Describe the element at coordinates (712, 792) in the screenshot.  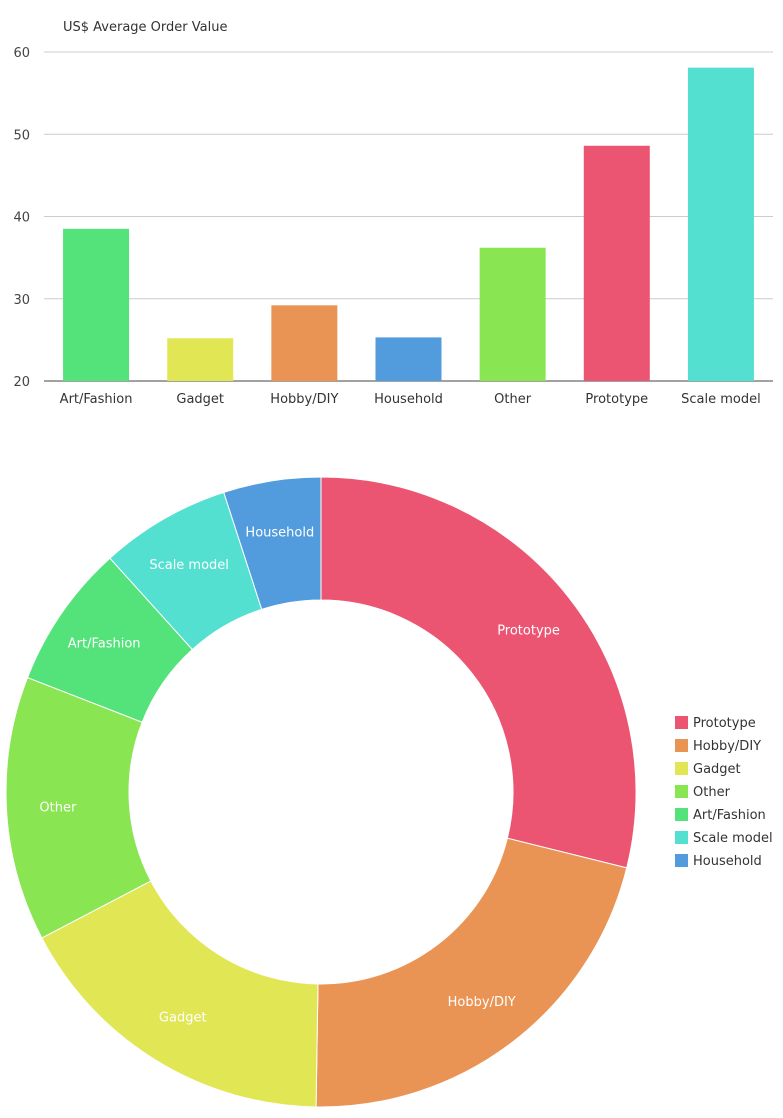
I see `legend-label: Other` at that location.